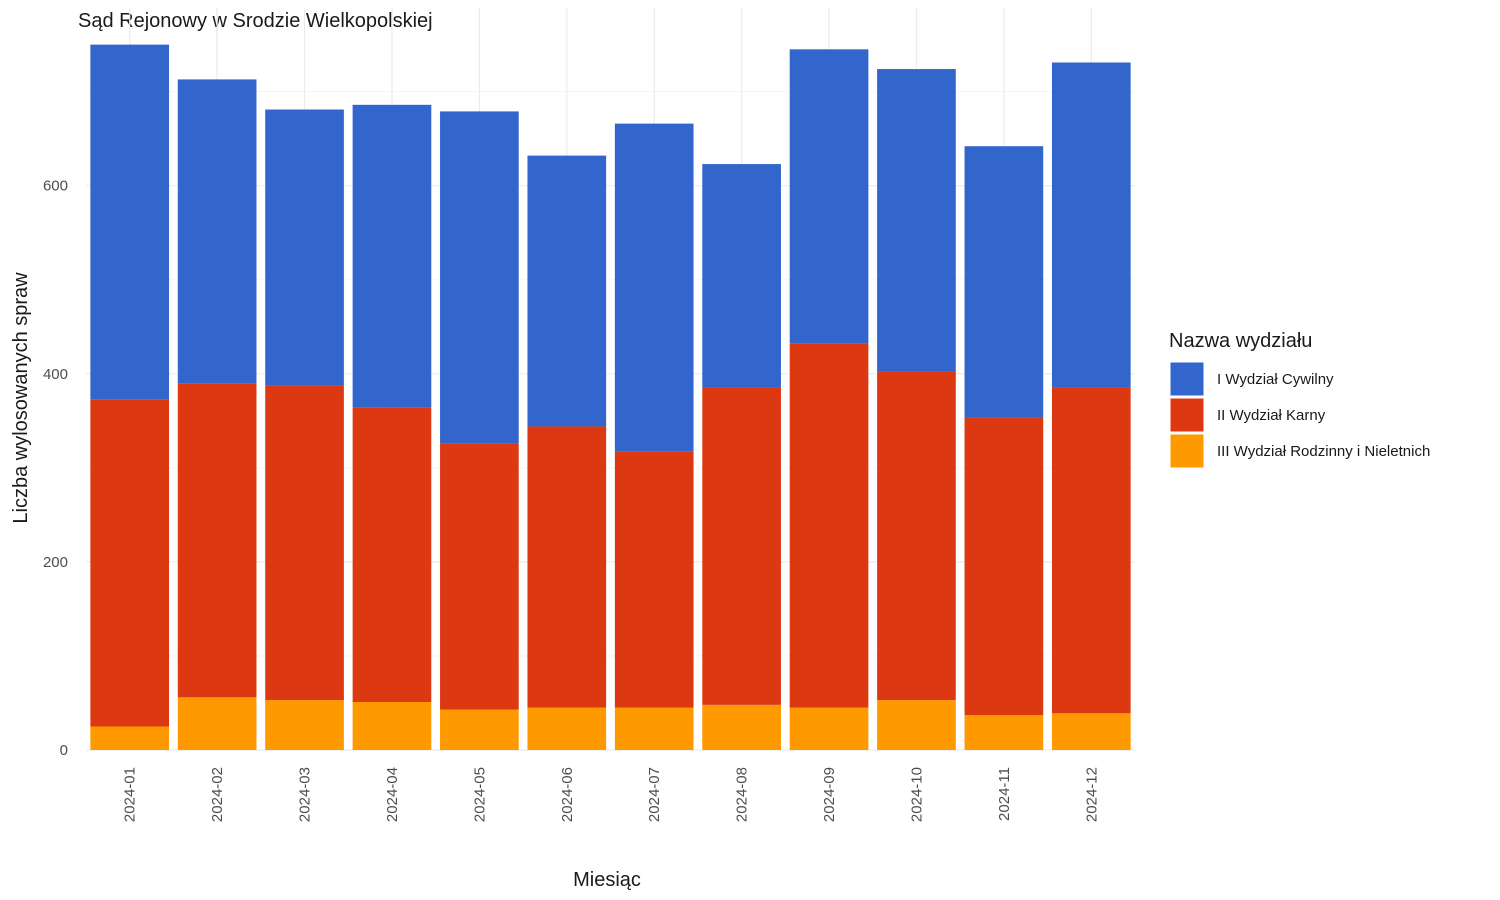  I want to click on legend-label: I Wydział Cywilny, so click(1275, 379).